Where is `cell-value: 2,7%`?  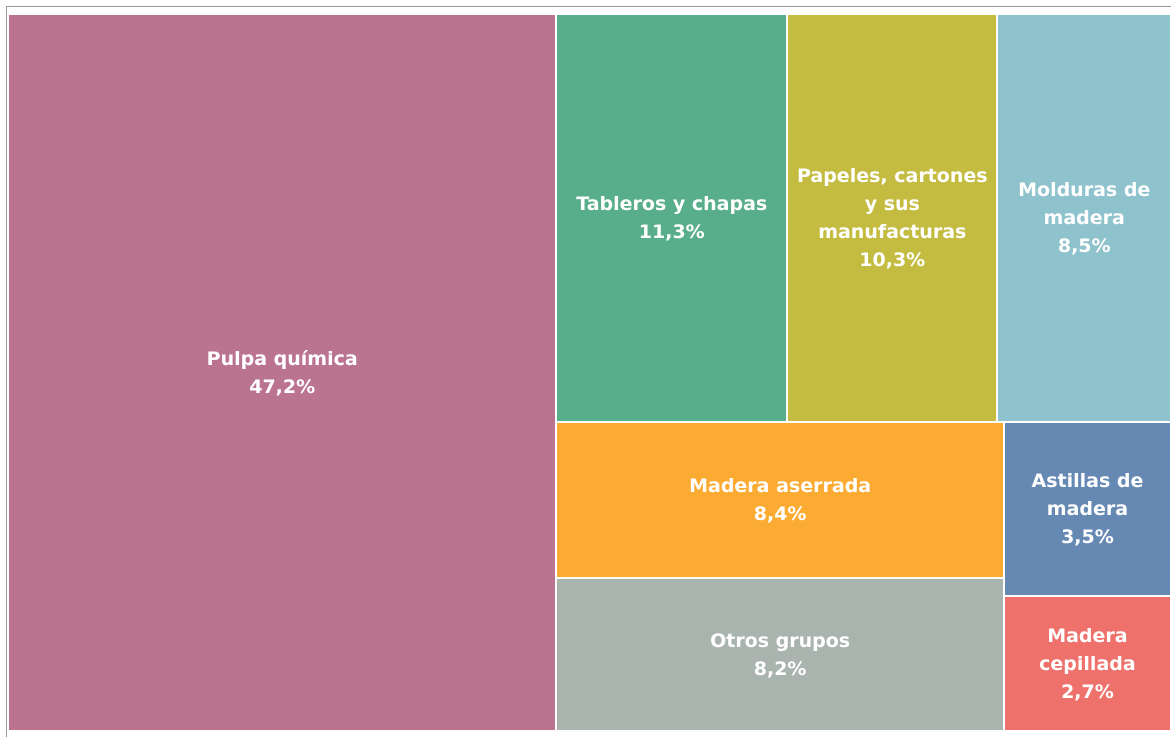
cell-value: 2,7% is located at coordinates (1087, 691).